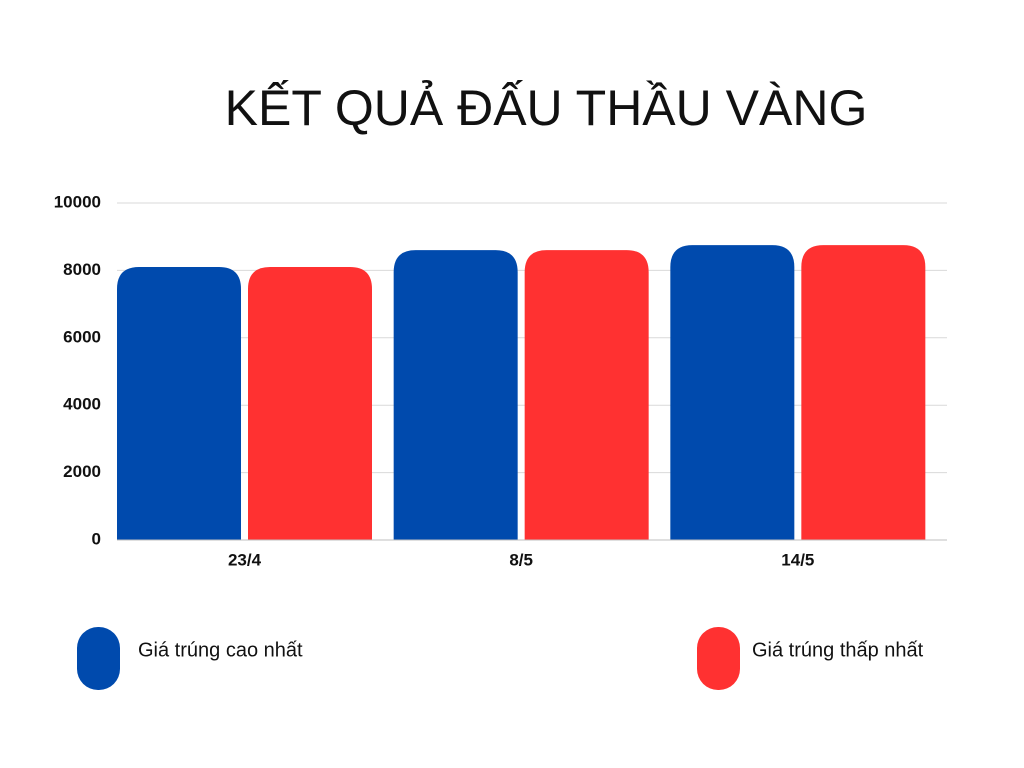  I want to click on y-tick-label: 0, so click(96, 538).